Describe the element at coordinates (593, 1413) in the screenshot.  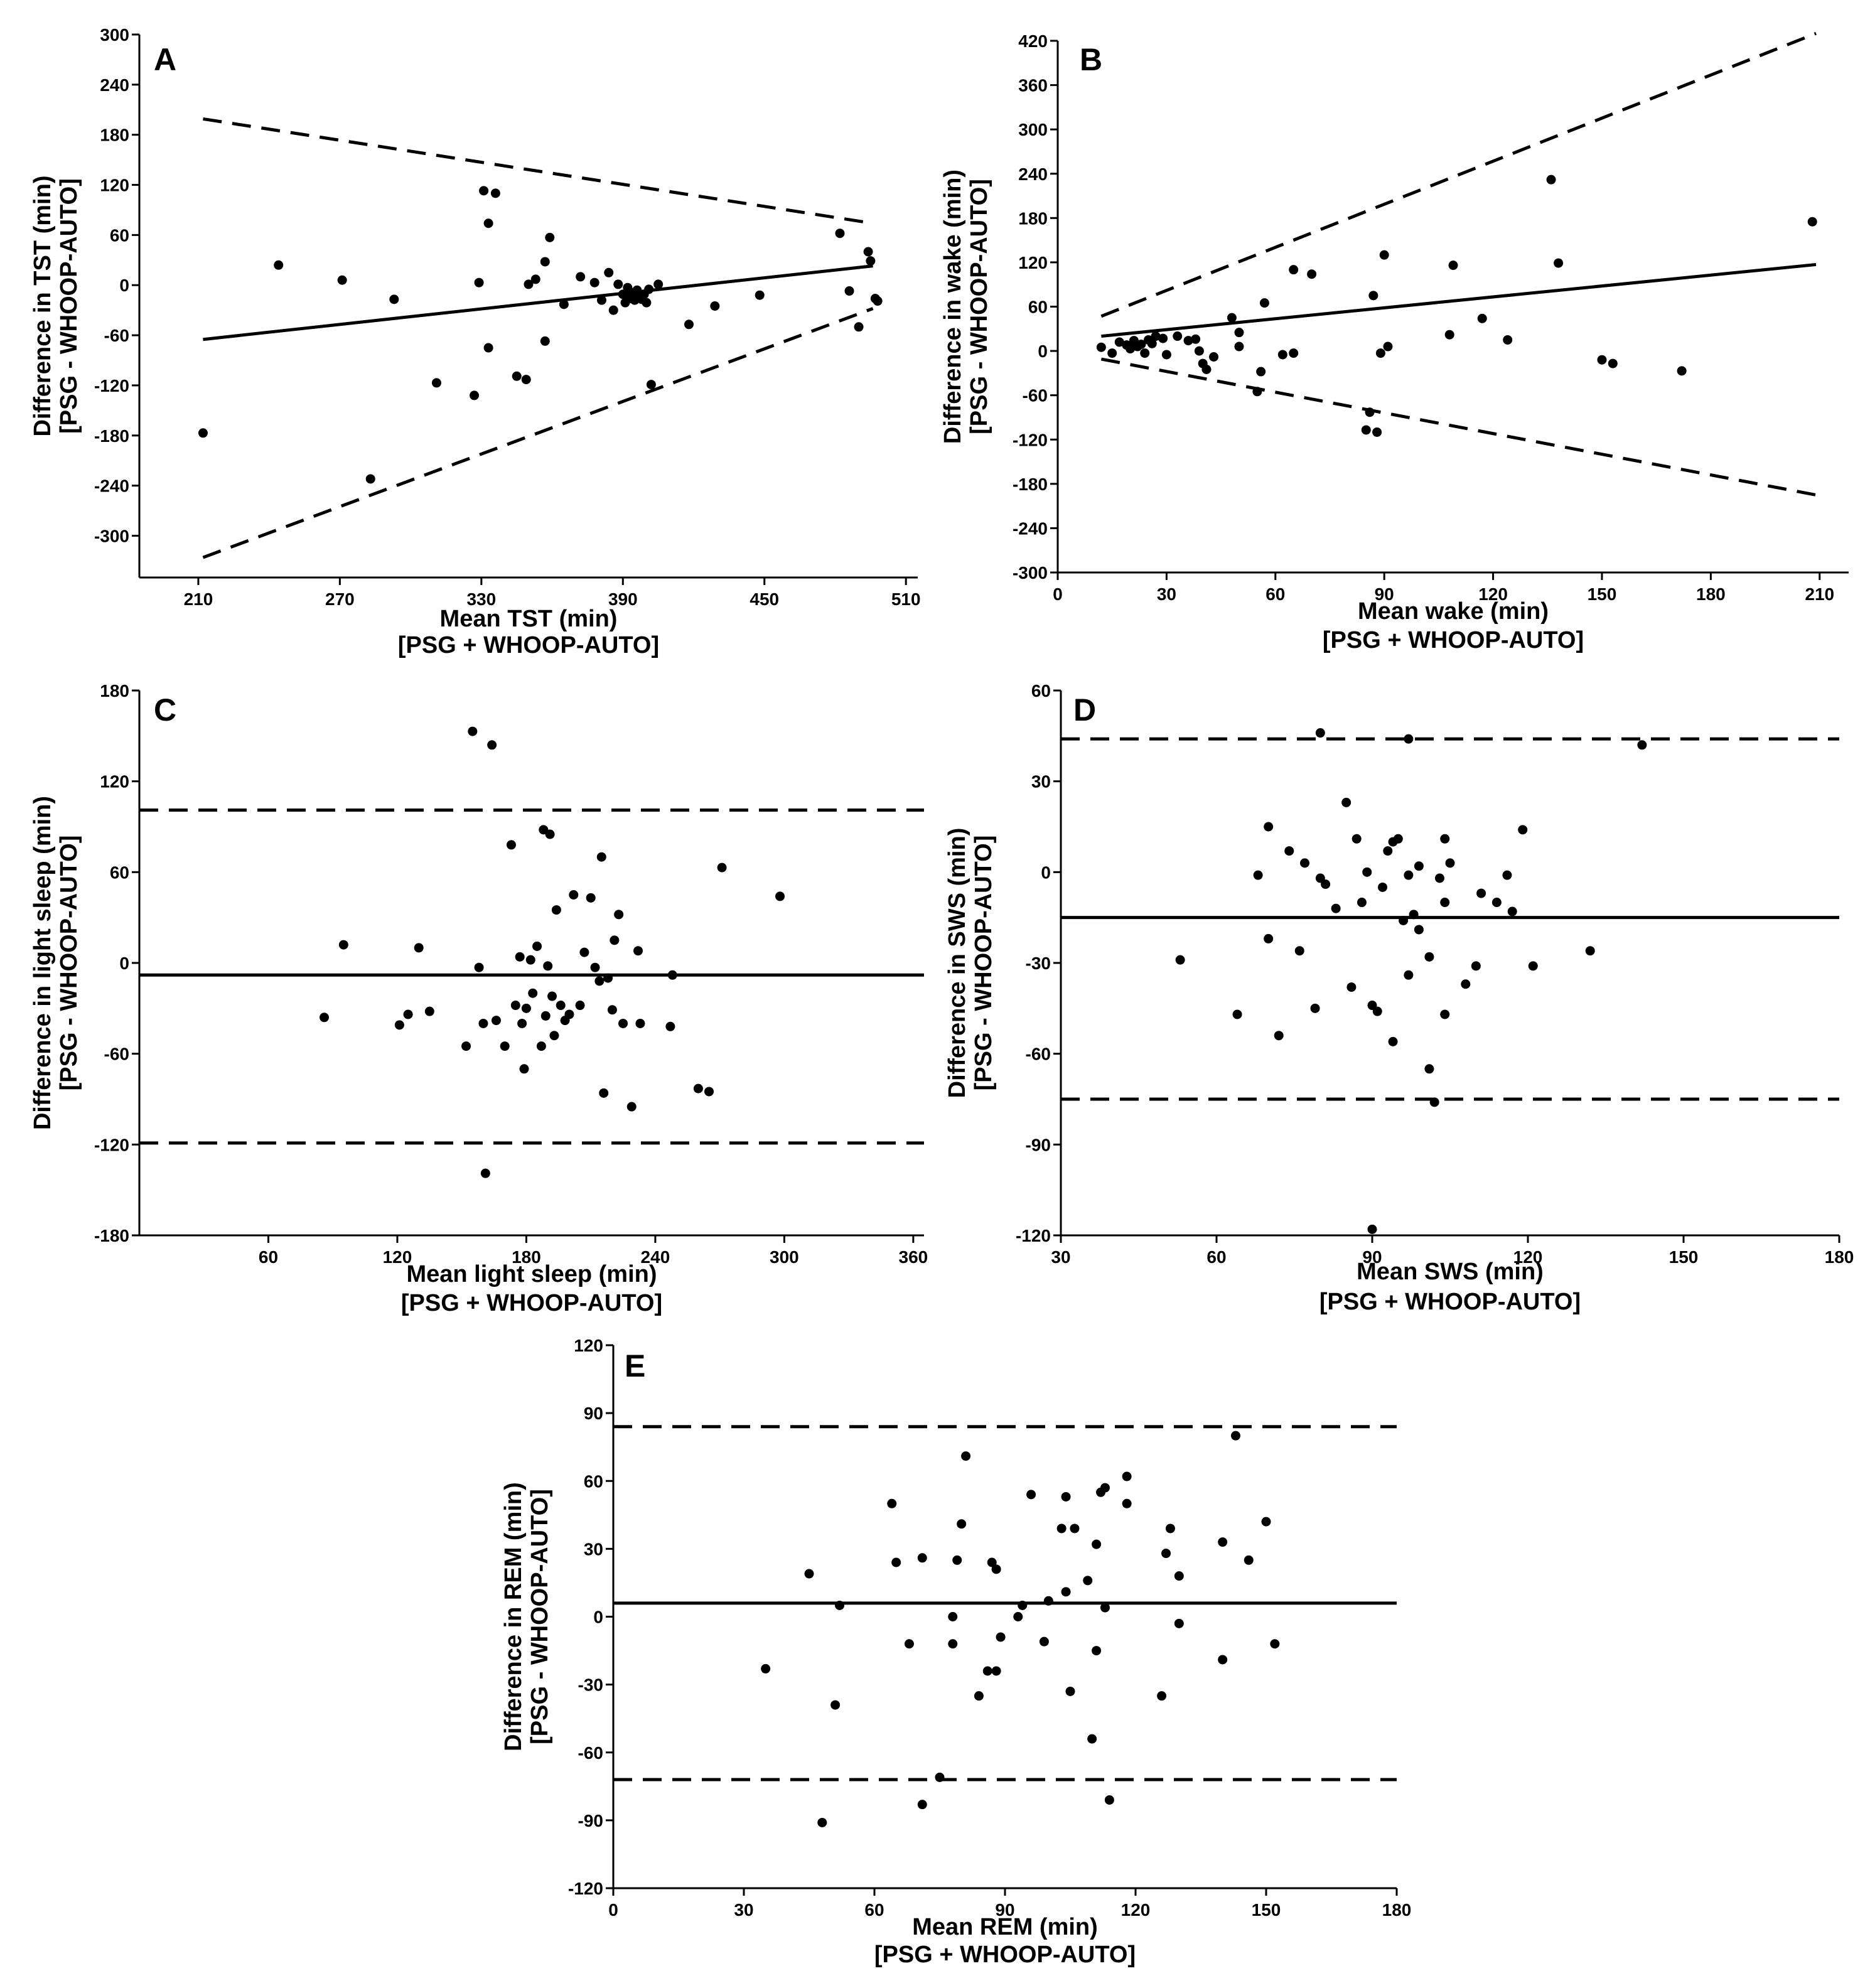
I see `y-tick-label: 90` at that location.